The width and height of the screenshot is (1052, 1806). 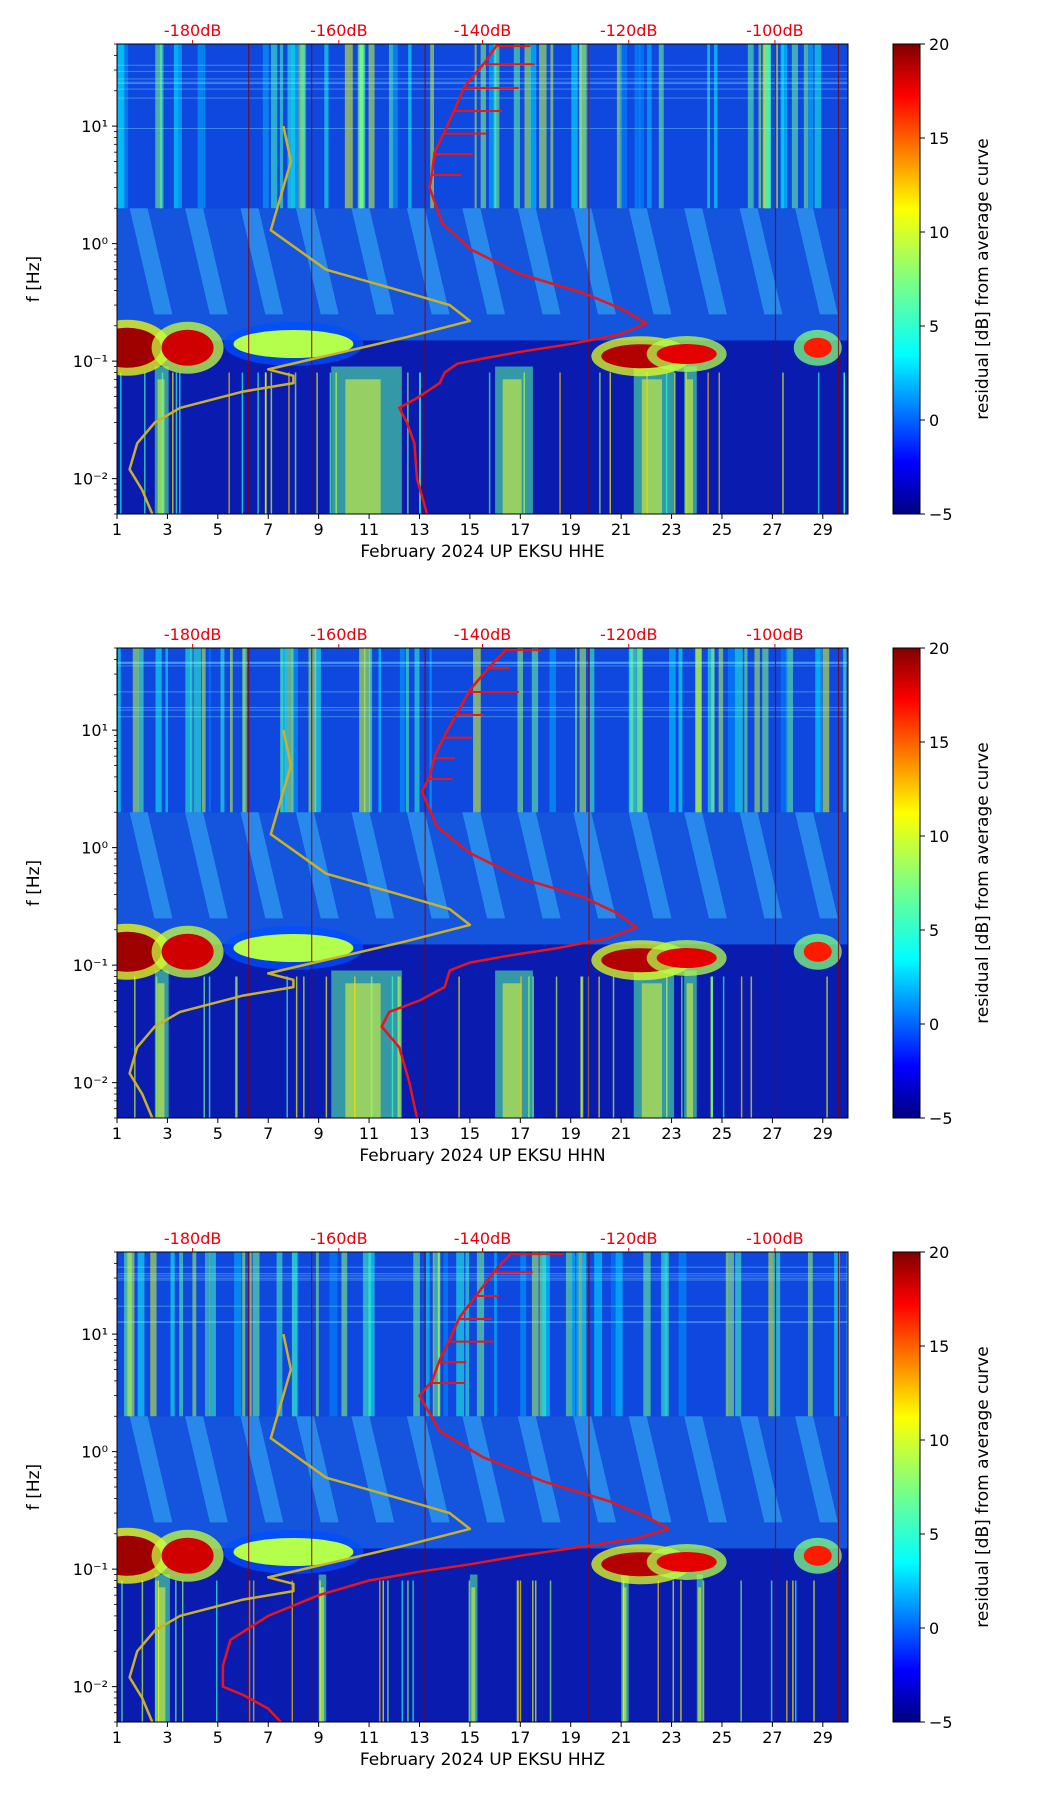 I want to click on colorbar-tick-label: 0, so click(x=934, y=1628).